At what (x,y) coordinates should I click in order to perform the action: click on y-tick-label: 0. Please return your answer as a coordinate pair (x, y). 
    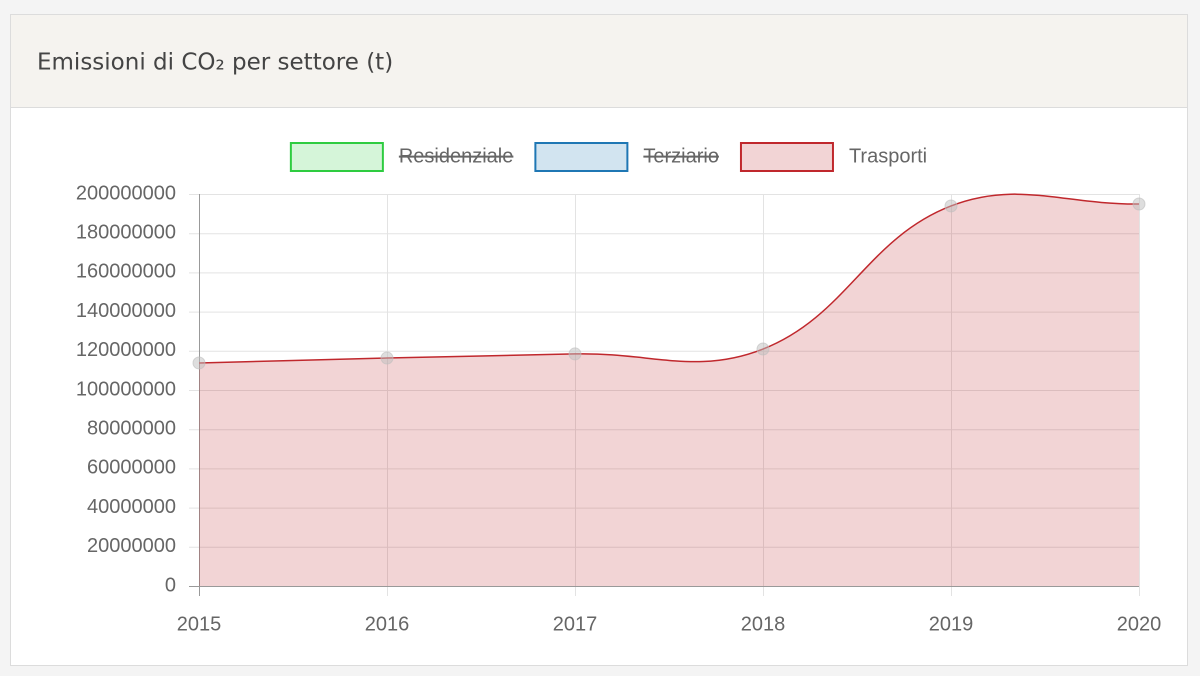
    Looking at the image, I should click on (170, 585).